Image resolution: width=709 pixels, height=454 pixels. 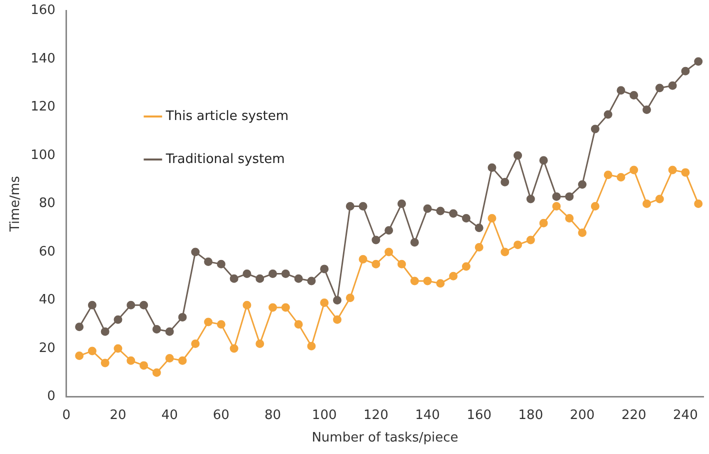 What do you see at coordinates (273, 415) in the screenshot?
I see `x-tick-label: 80` at bounding box center [273, 415].